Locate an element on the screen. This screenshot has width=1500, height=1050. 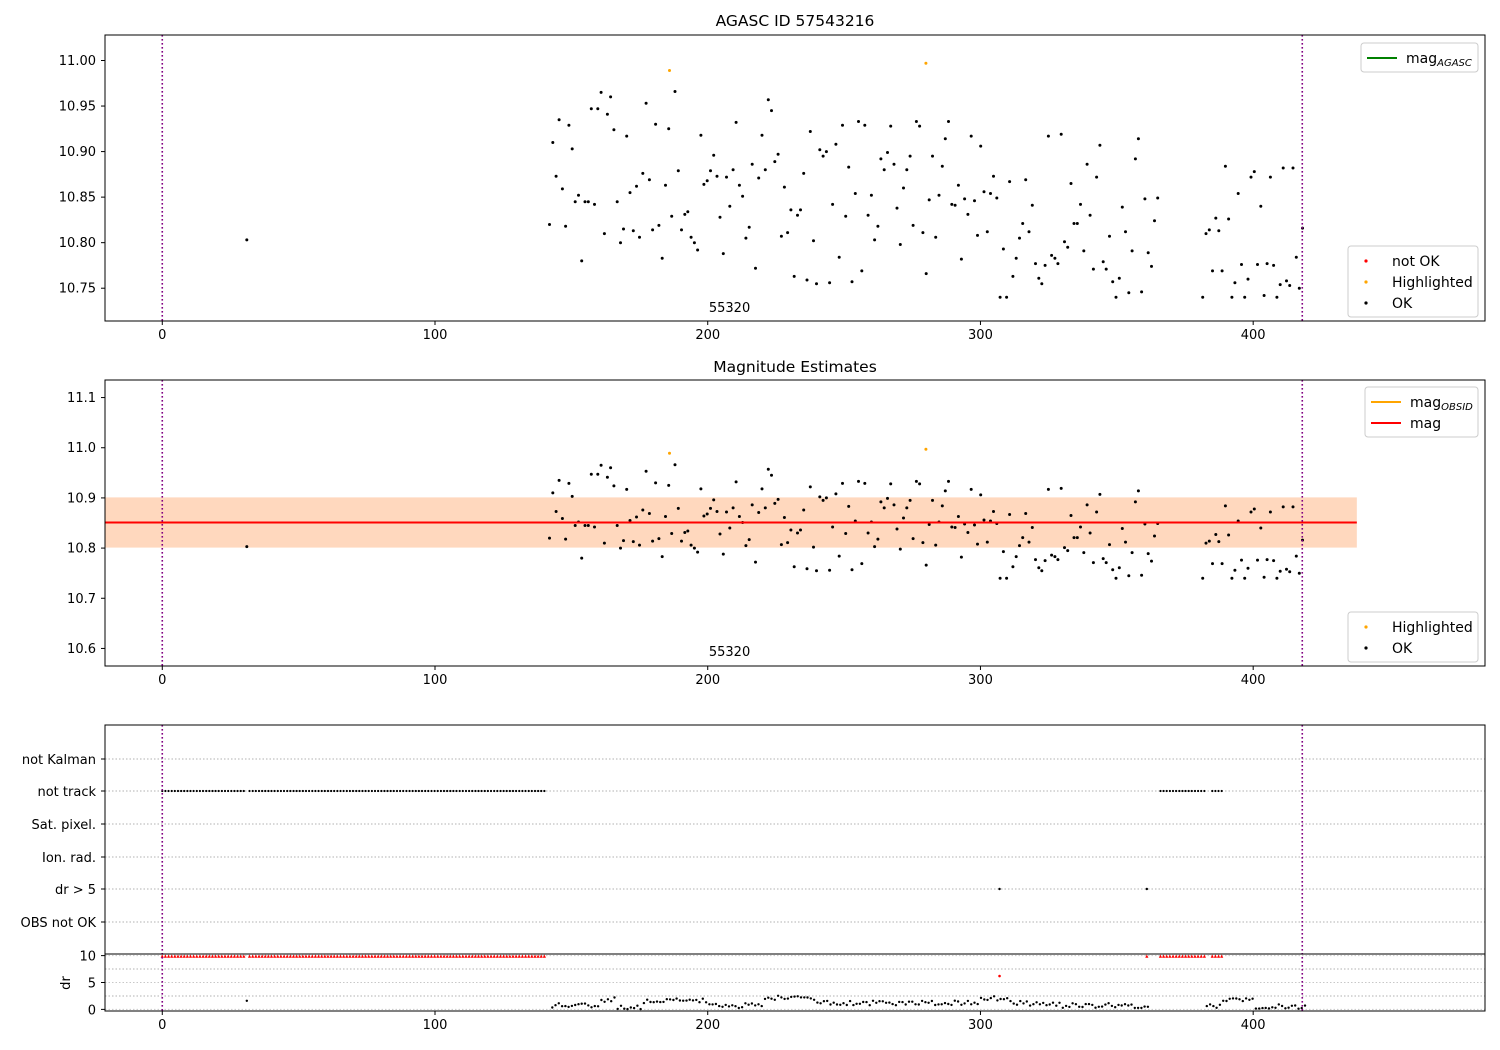
flag-row-label: Sat. pixel. is located at coordinates (64, 825).